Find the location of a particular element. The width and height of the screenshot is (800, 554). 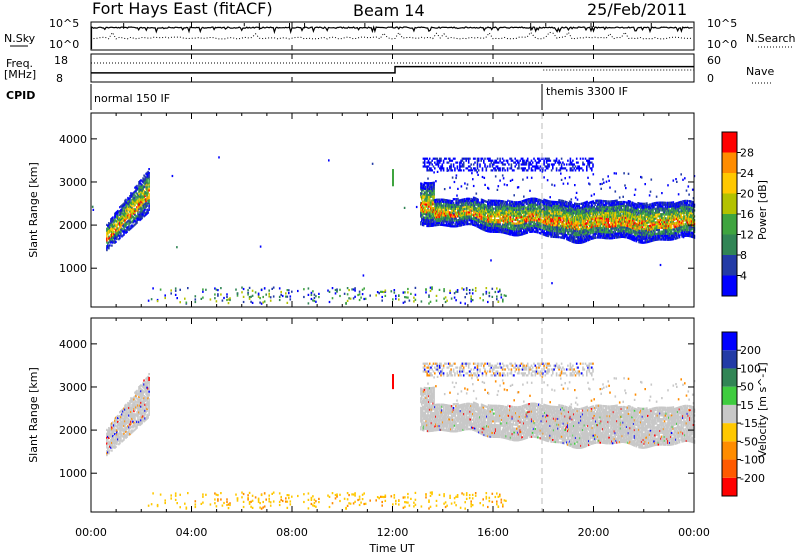

nsky-label: N.Sky is located at coordinates (20, 38).